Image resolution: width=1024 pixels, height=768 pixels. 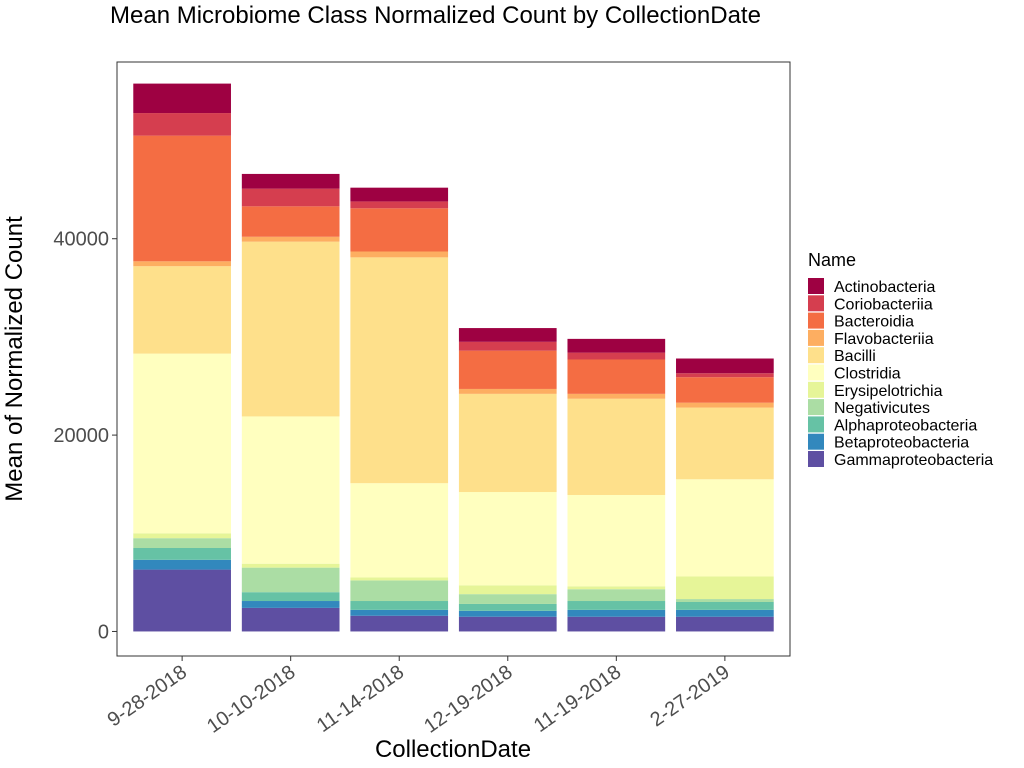 I want to click on bar-bacteroidia-9-28-2018, so click(x=182, y=198).